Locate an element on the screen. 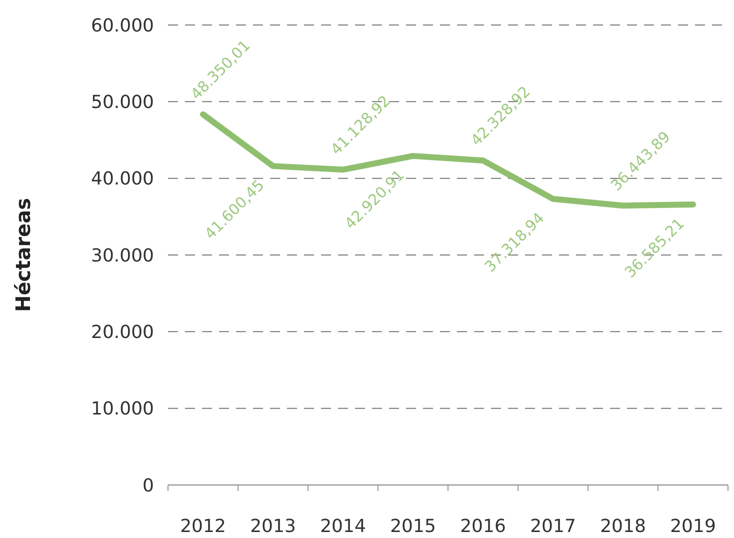 This screenshot has height=538, width=734. y-tick-label: 60.000 is located at coordinates (122, 25).